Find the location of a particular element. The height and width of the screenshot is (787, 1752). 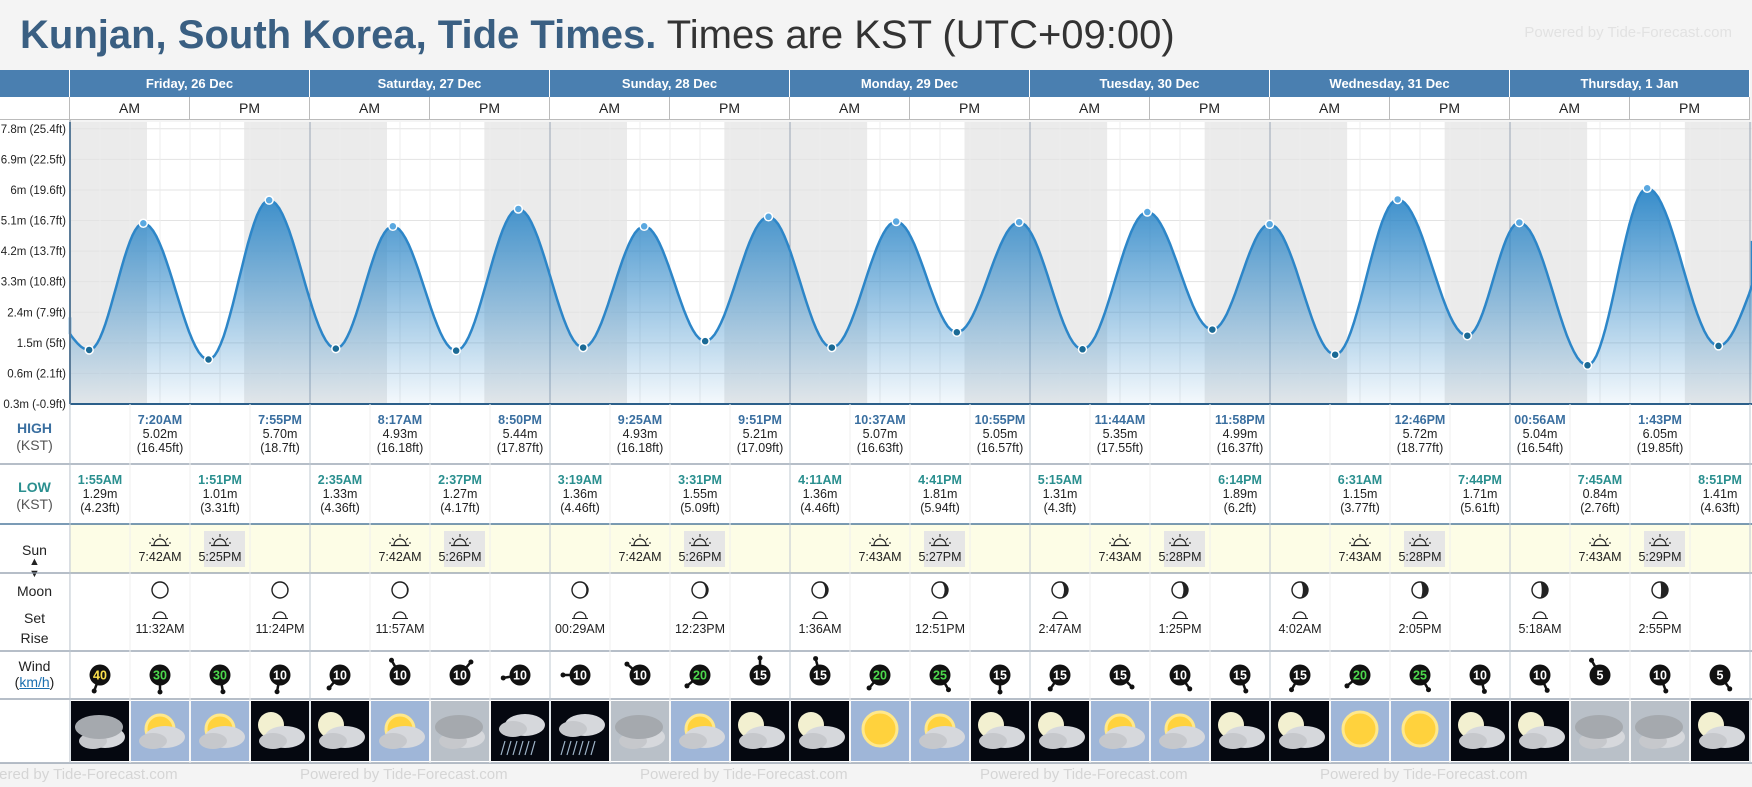

moon-event-time: 11:32AM is located at coordinates (160, 629).